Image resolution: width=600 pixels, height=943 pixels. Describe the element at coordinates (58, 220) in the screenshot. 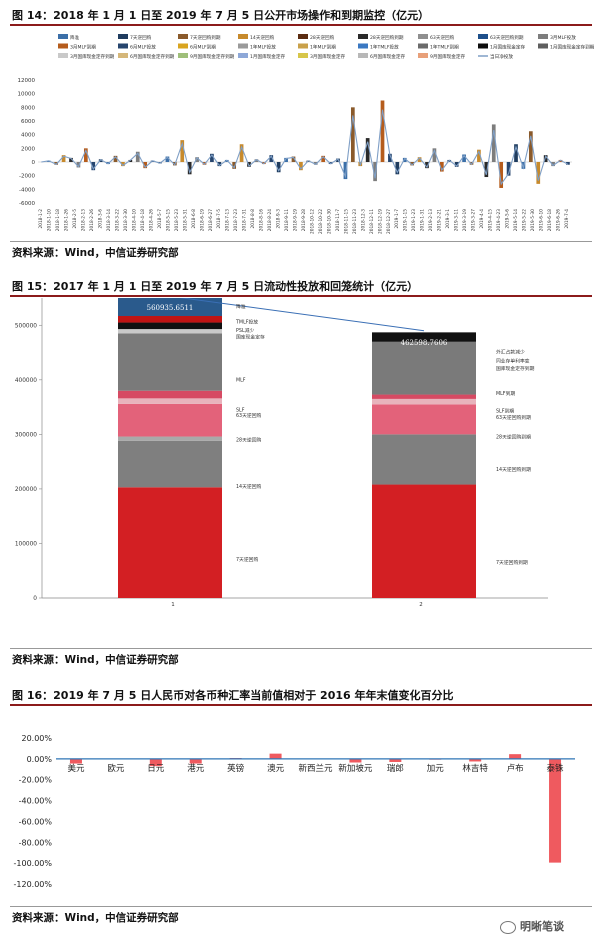

I see `x-tick-label: 2018-1-18` at that location.